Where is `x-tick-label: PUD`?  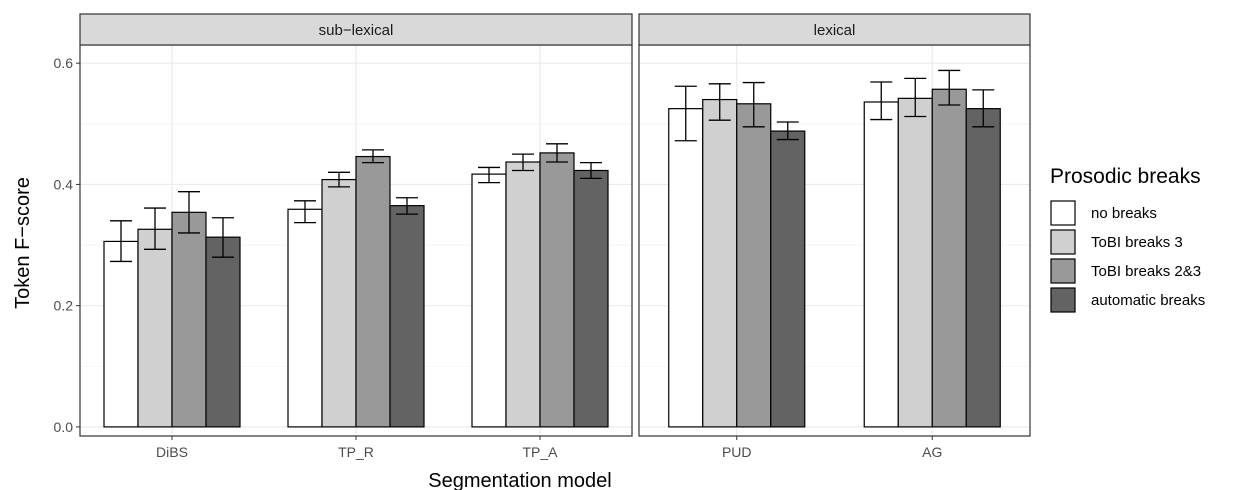 x-tick-label: PUD is located at coordinates (737, 452).